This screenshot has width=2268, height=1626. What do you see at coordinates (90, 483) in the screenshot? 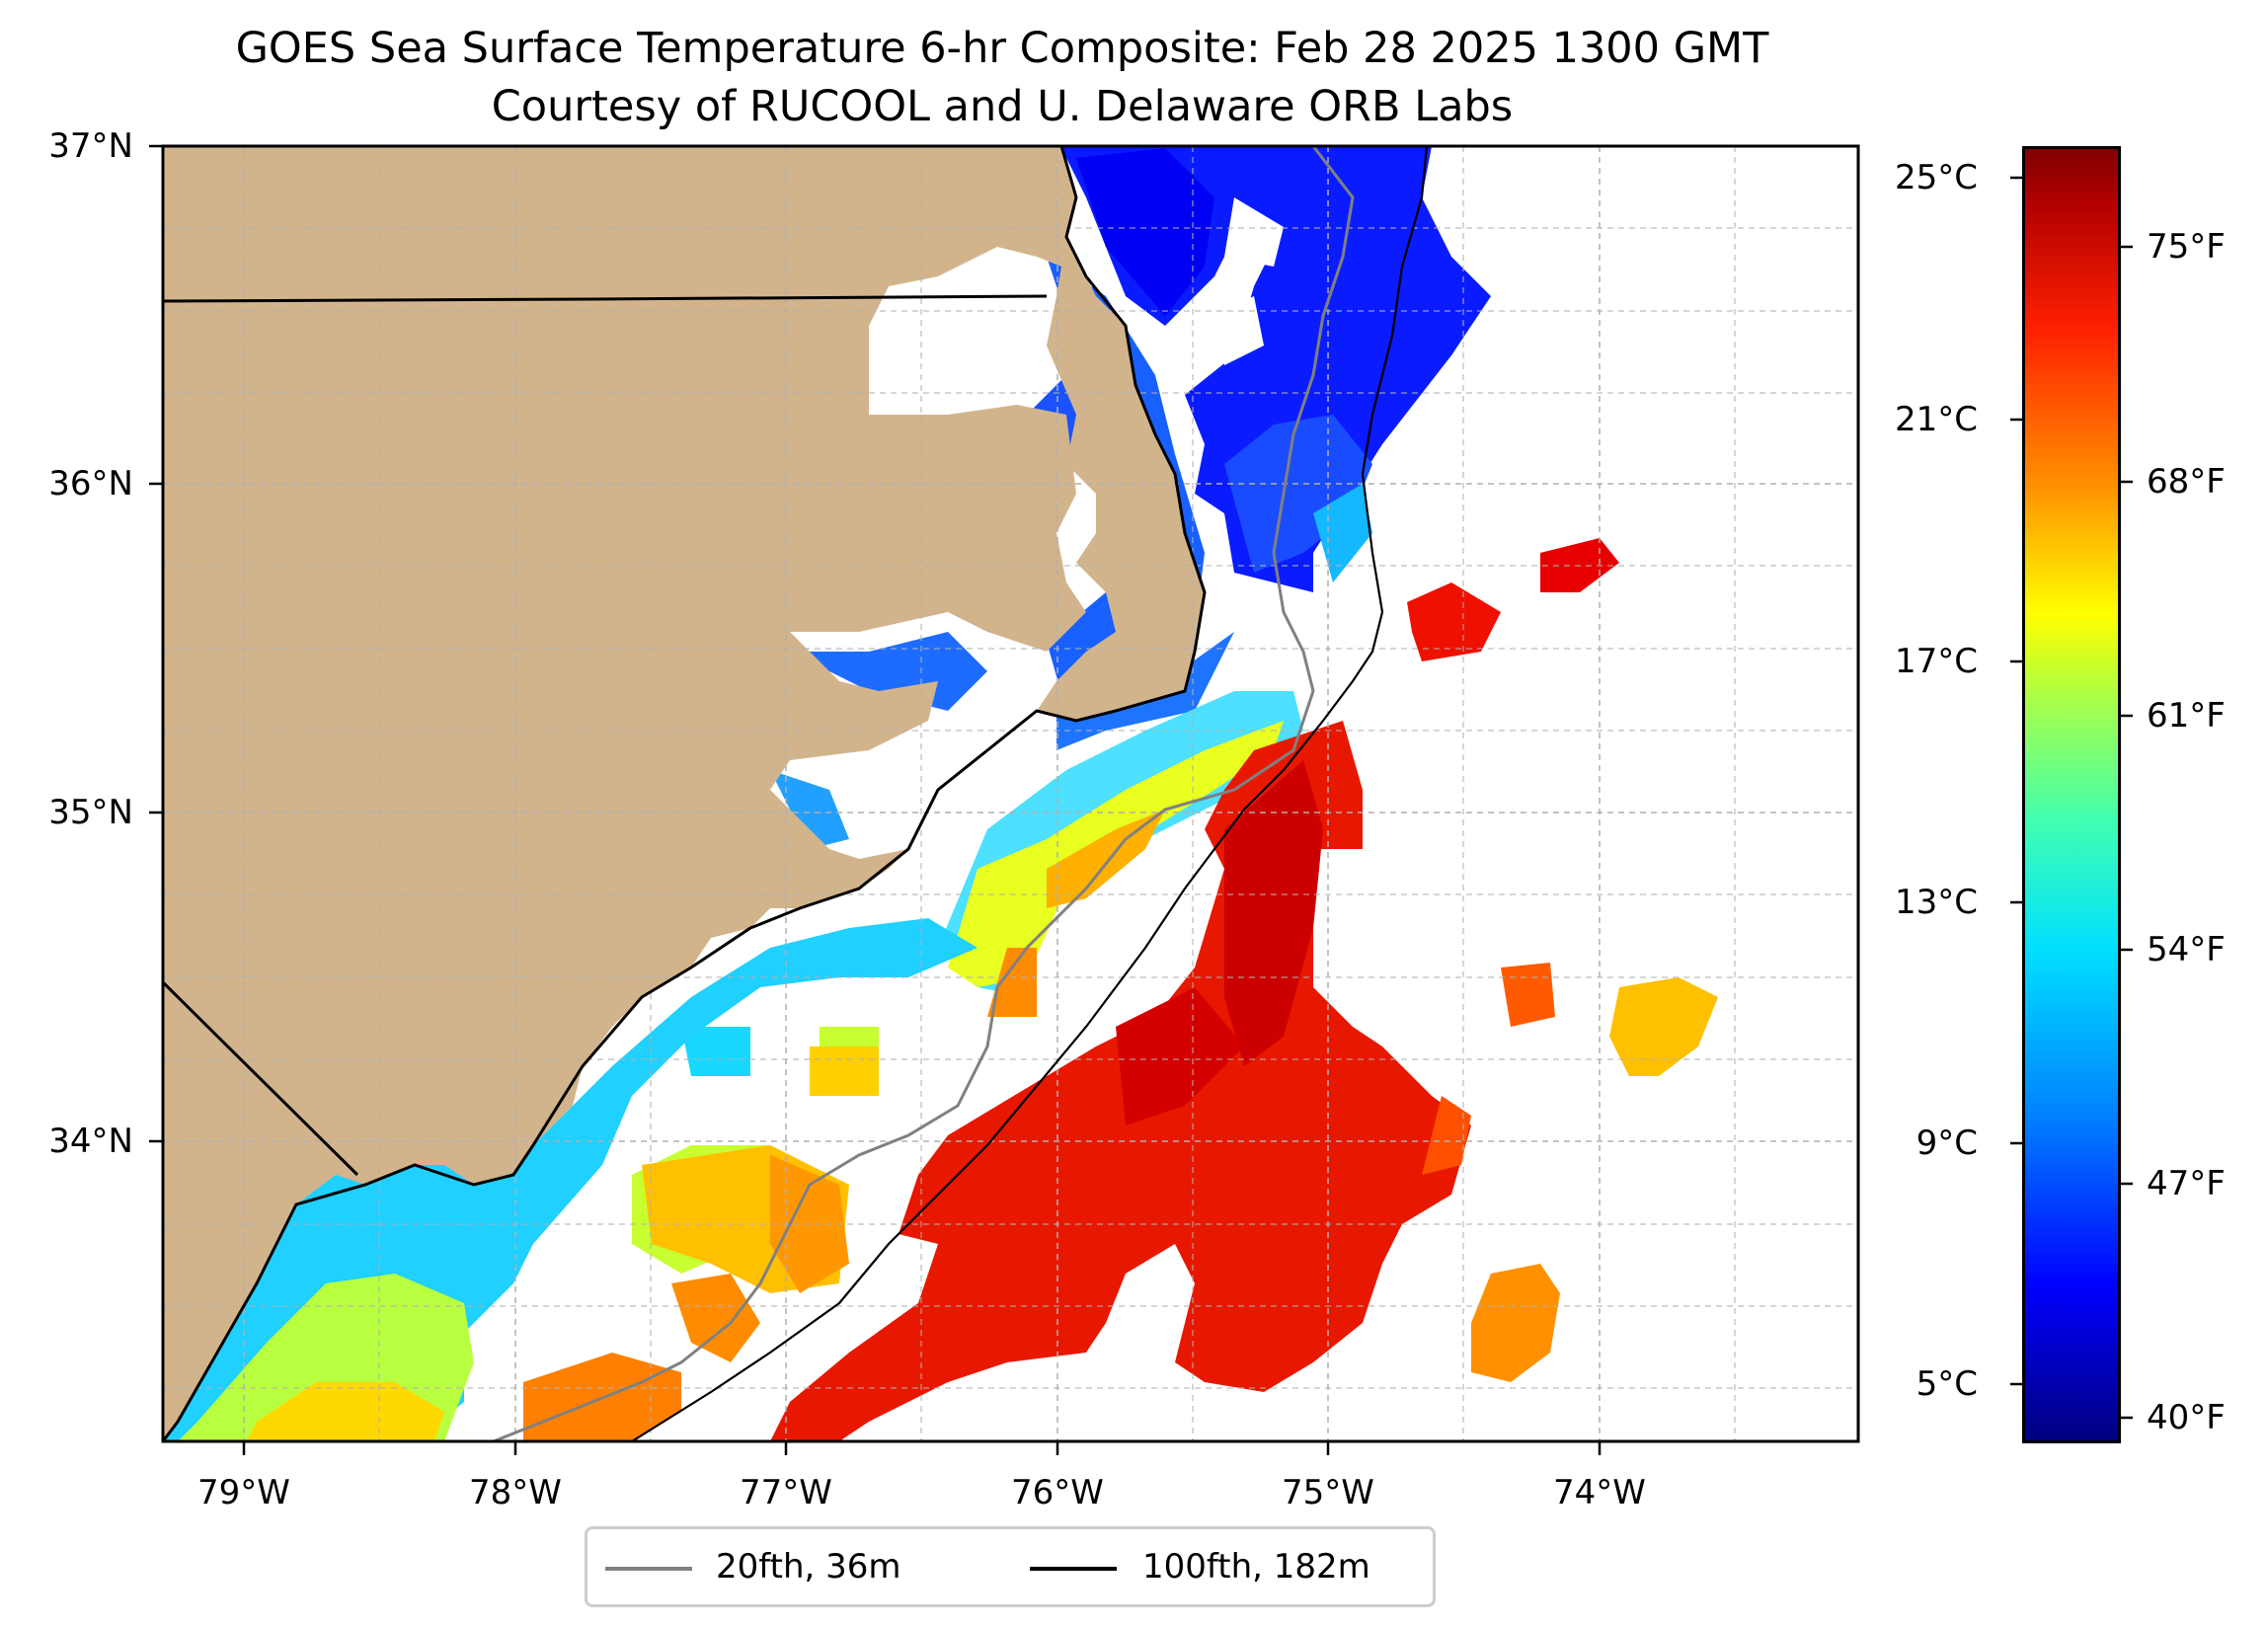
I see `lat-label-36n: 36°N` at bounding box center [90, 483].